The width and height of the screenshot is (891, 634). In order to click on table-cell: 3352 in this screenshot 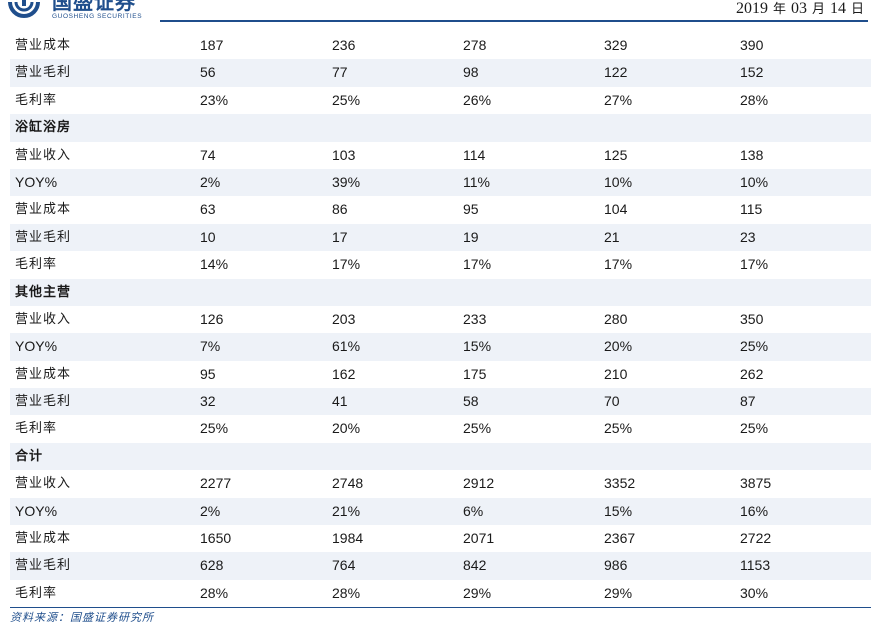, I will do `click(620, 483)`.